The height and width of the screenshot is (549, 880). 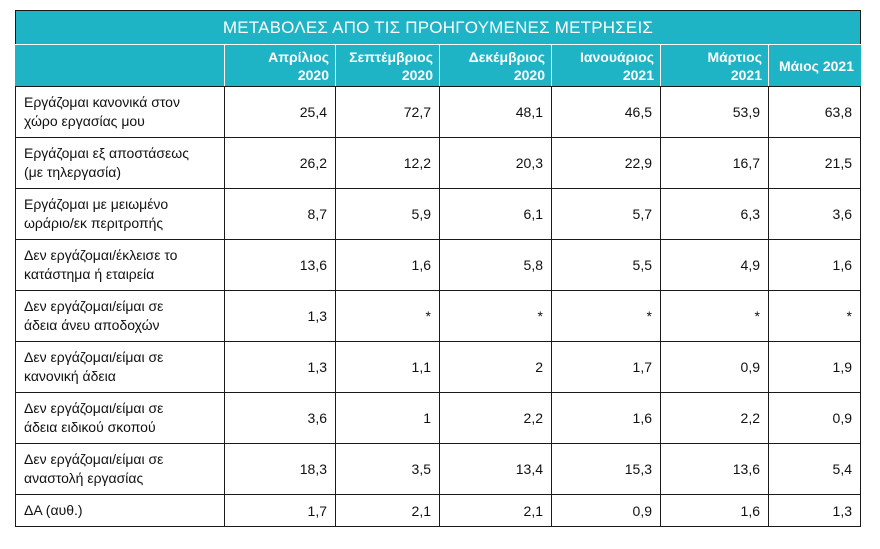 What do you see at coordinates (714, 214) in the screenshot?
I see `table-cell-value: 6,3` at bounding box center [714, 214].